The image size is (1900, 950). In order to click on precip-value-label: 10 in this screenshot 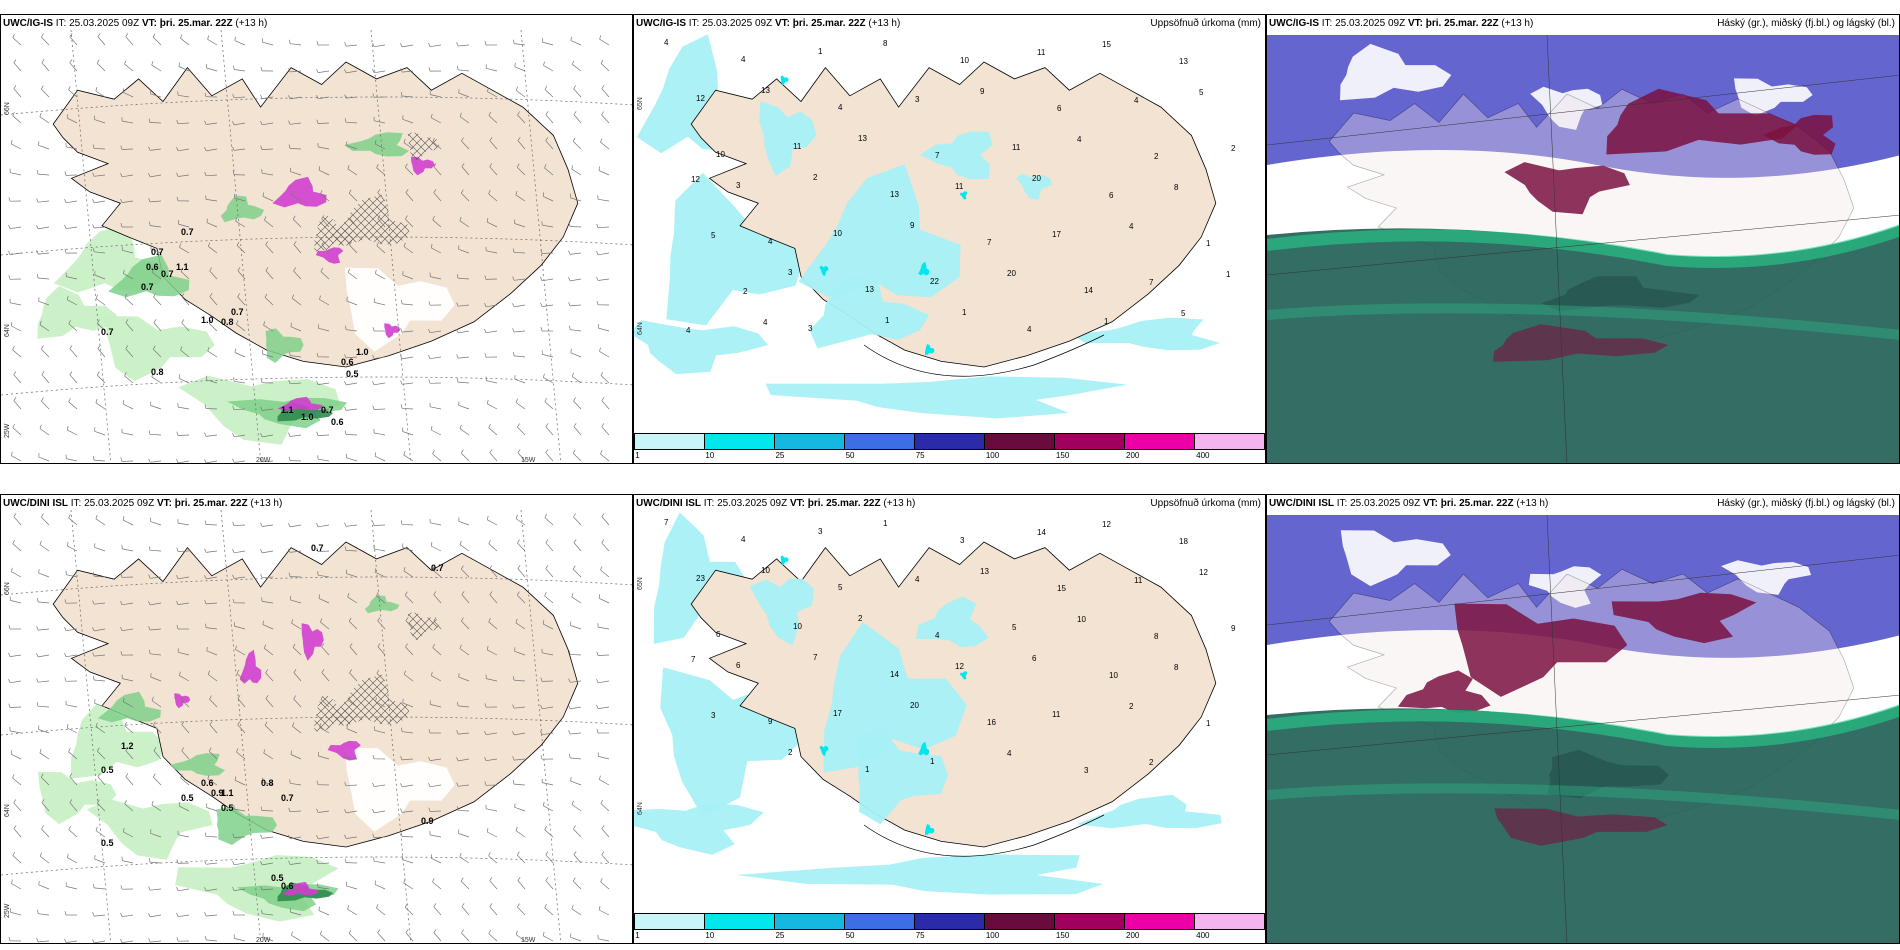, I will do `click(1081, 619)`.